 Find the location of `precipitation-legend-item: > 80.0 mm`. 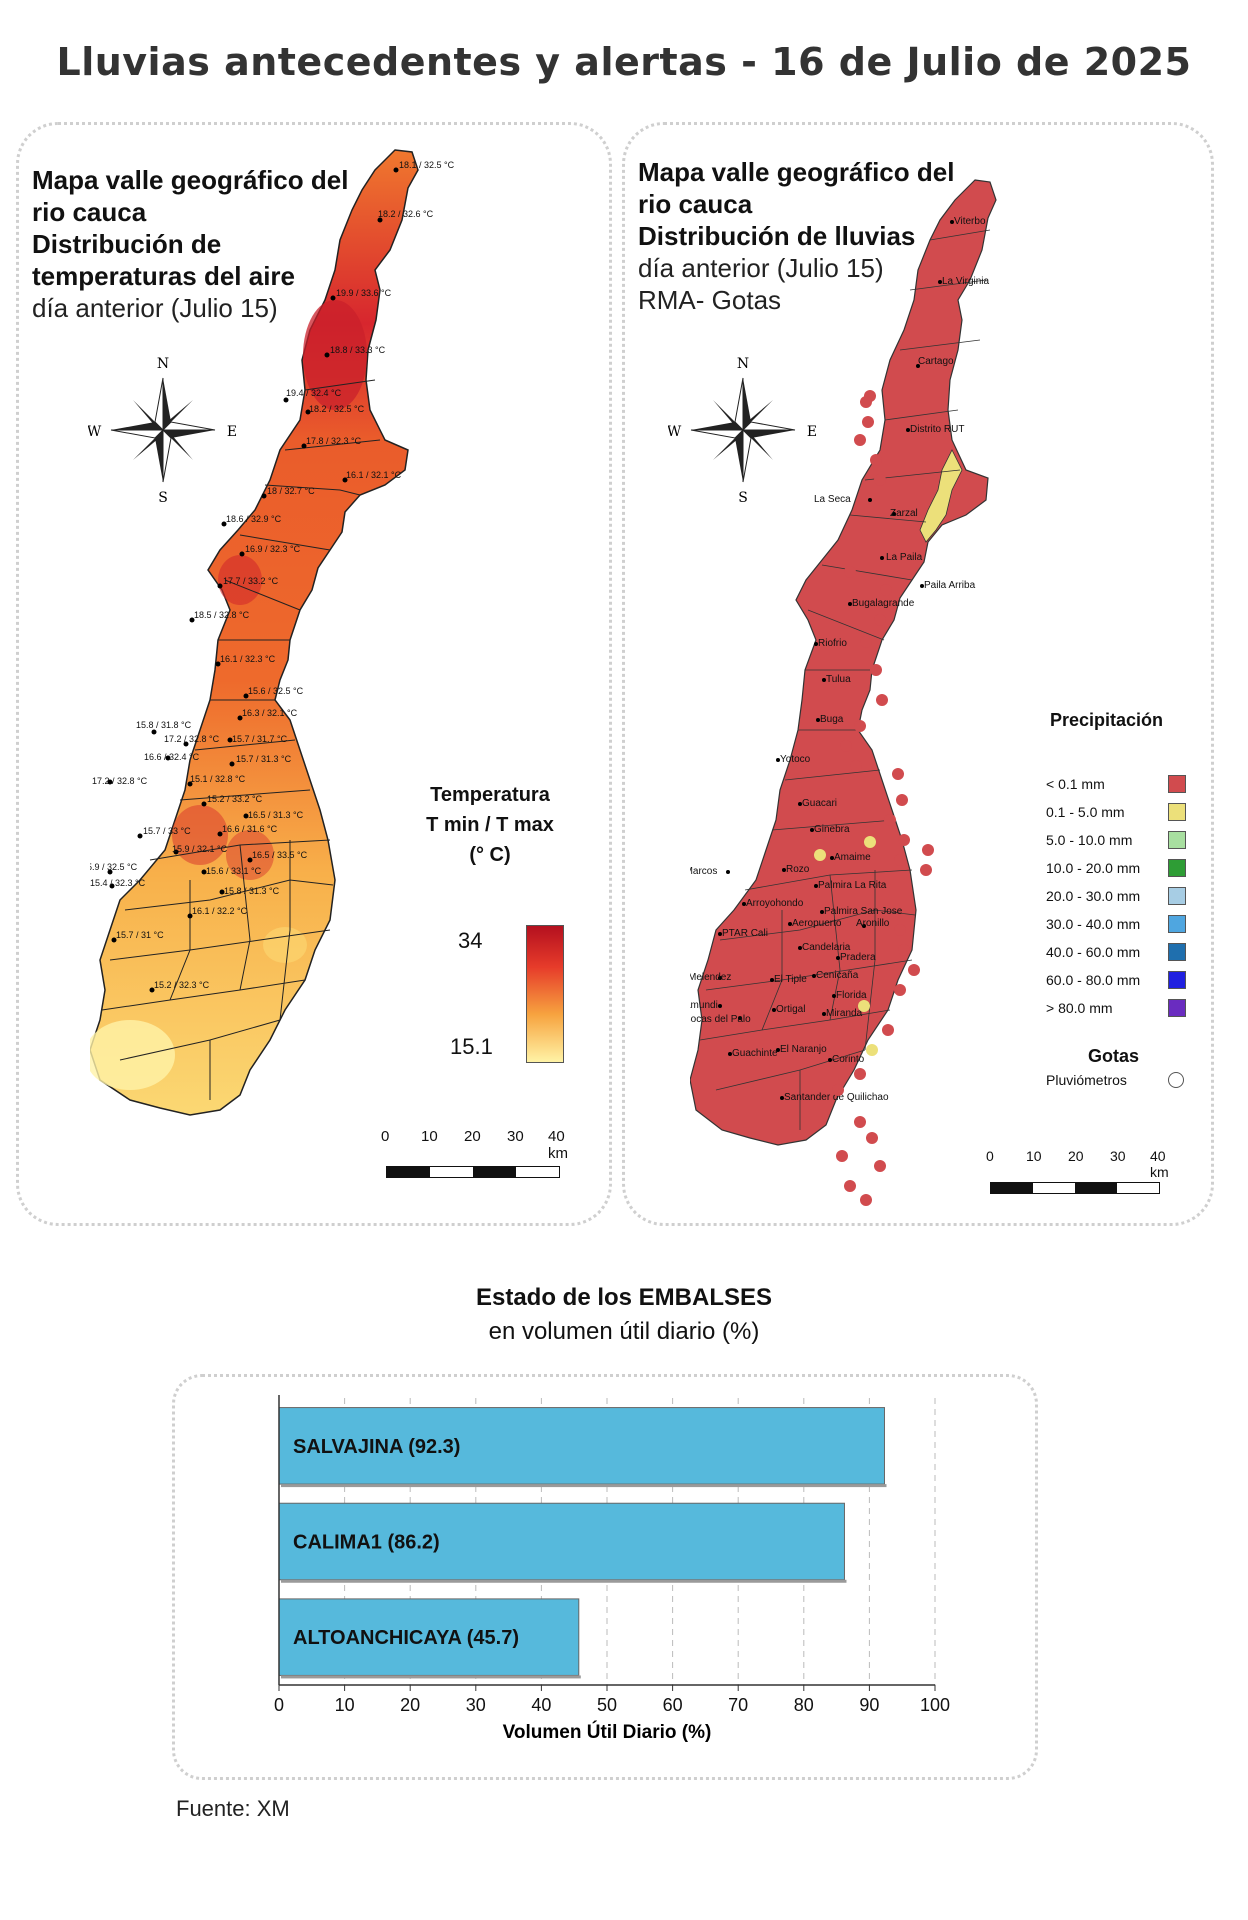

precipitation-legend-item: > 80.0 mm is located at coordinates (1079, 1008).